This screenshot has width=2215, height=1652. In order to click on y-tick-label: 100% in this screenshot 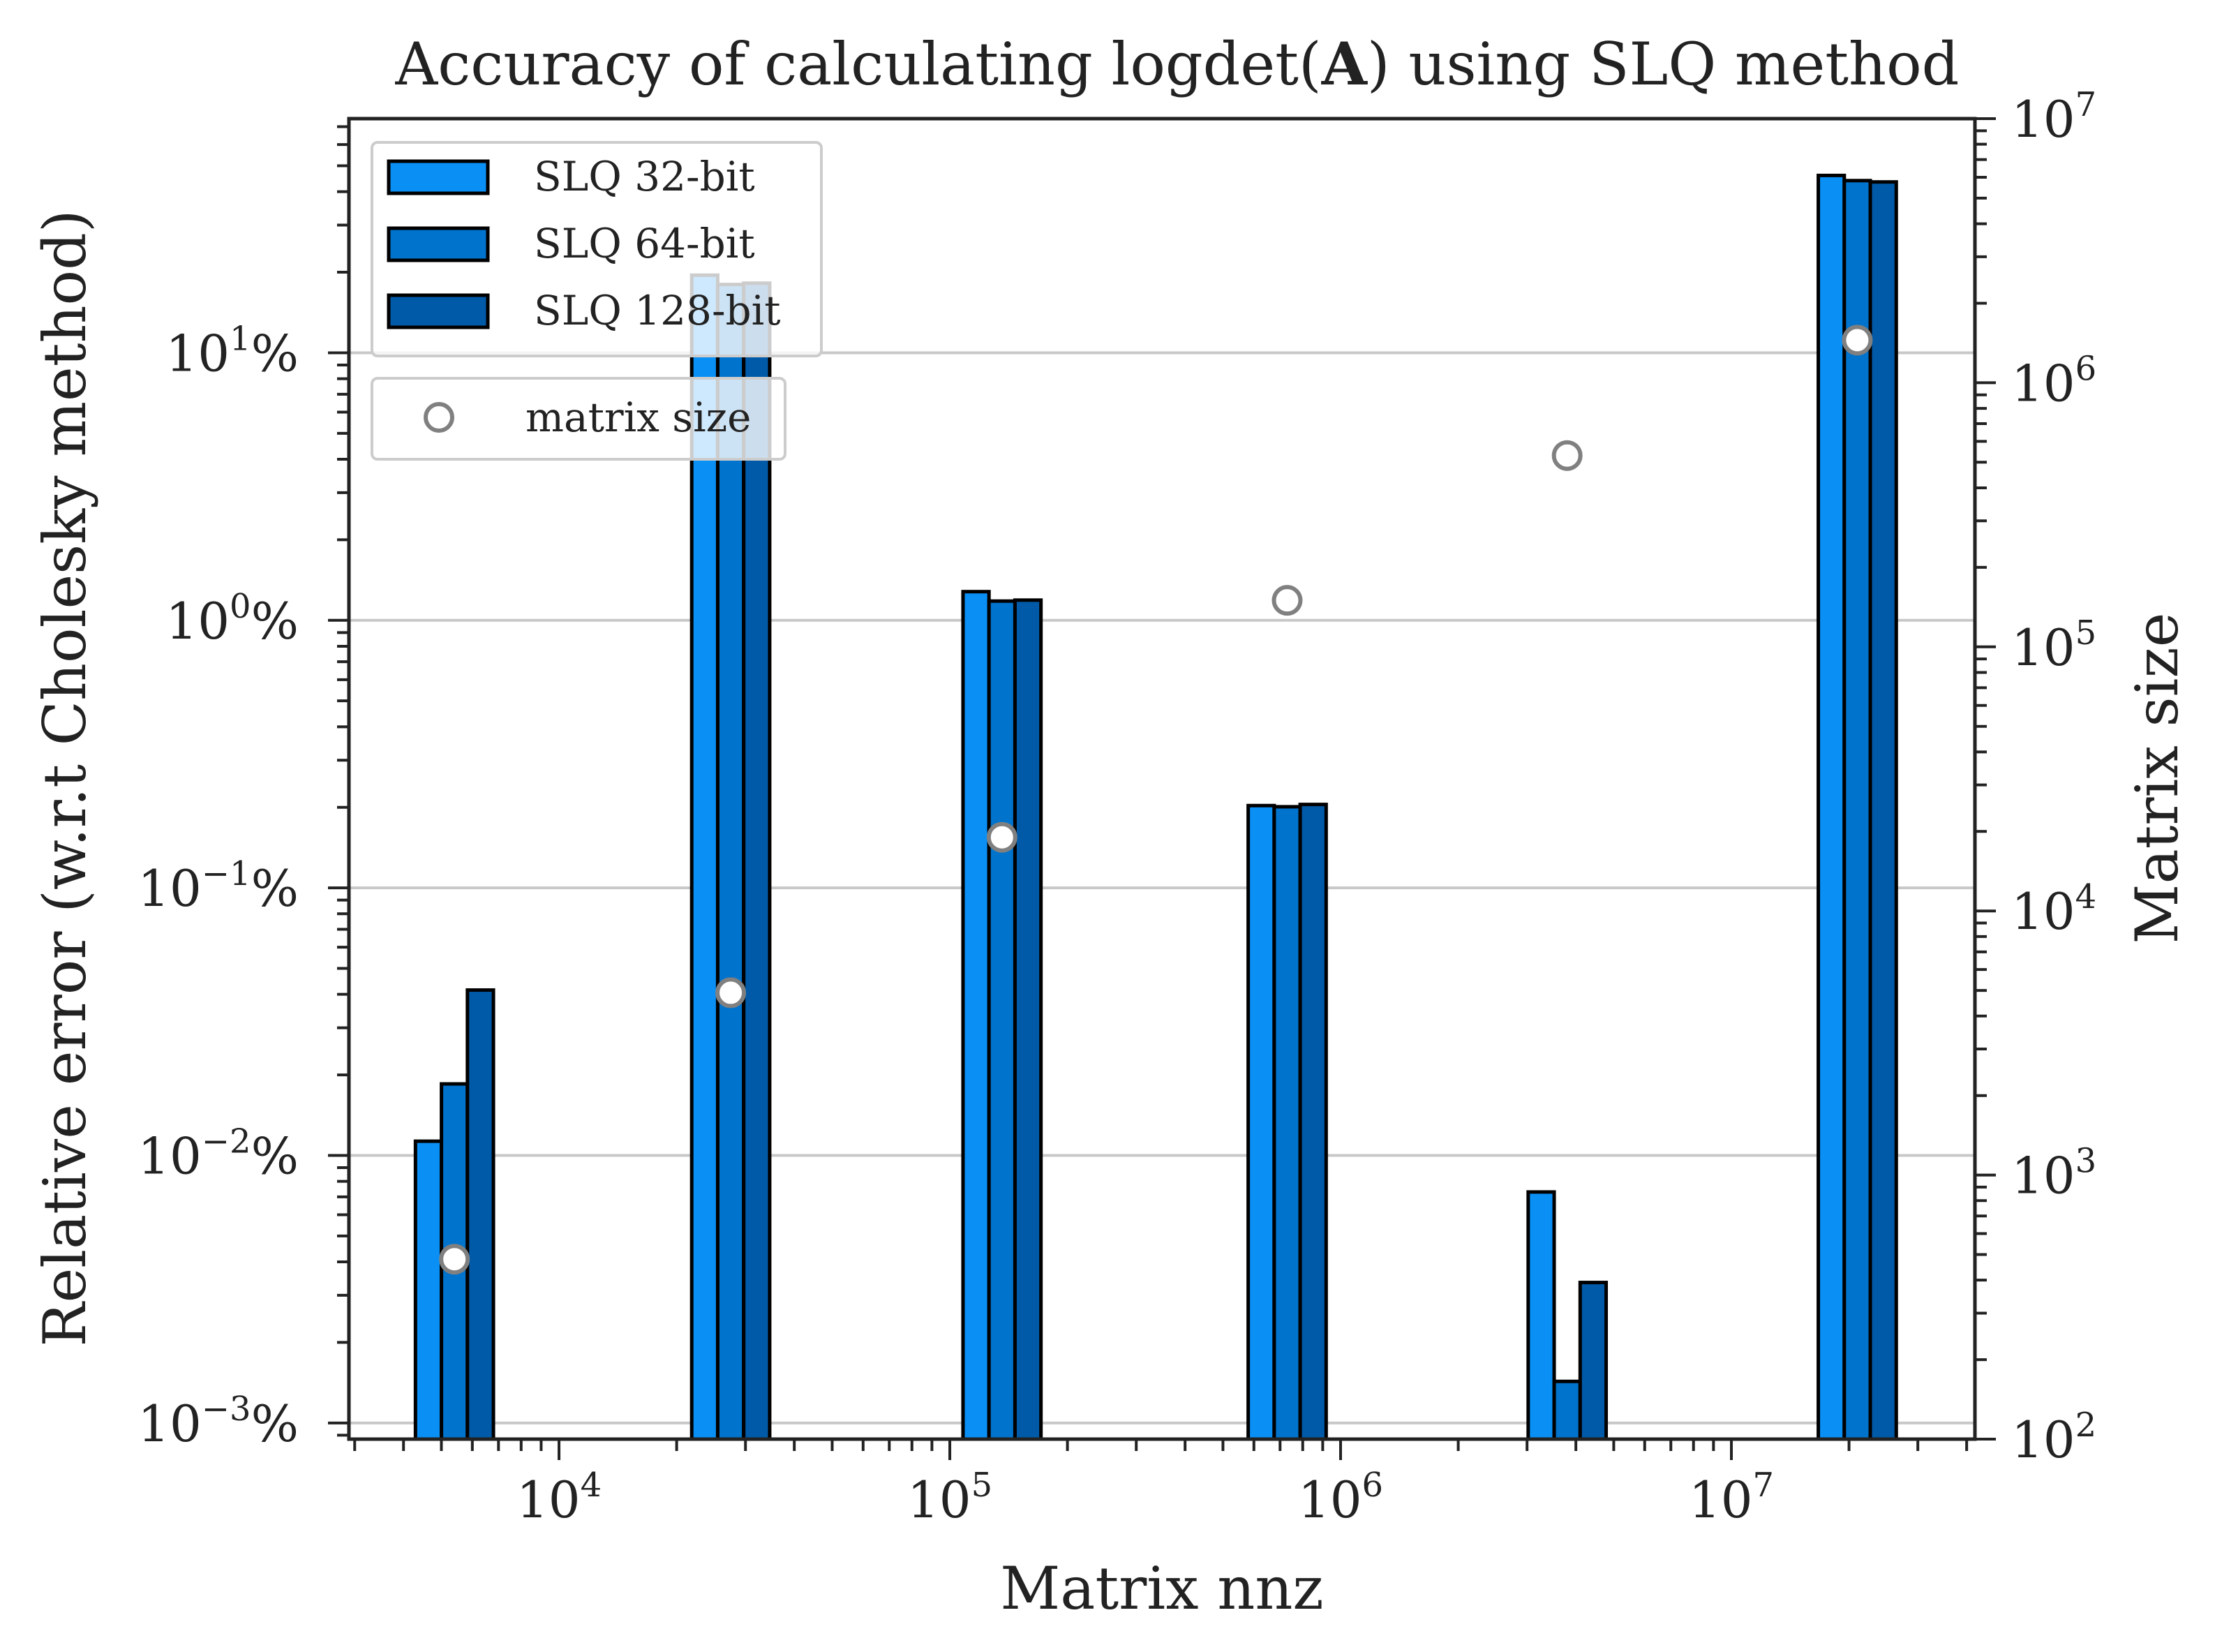, I will do `click(232, 618)`.